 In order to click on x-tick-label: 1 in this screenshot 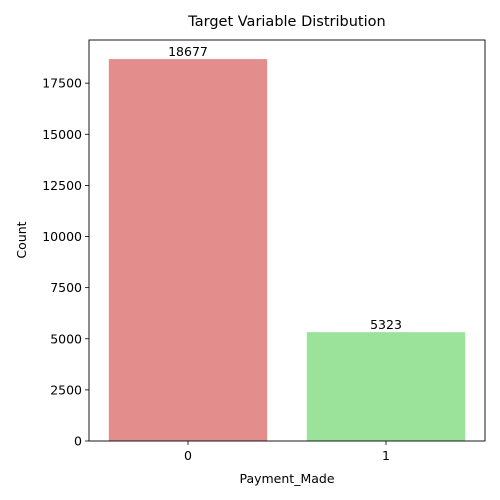, I will do `click(386, 455)`.